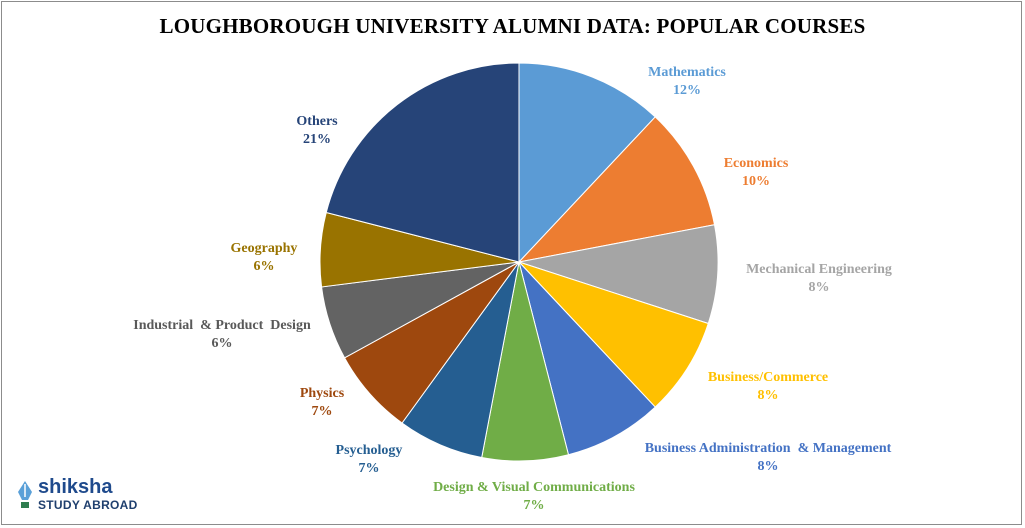 This screenshot has width=1025, height=528. I want to click on slice-percent-business-administration-management: 8%, so click(768, 466).